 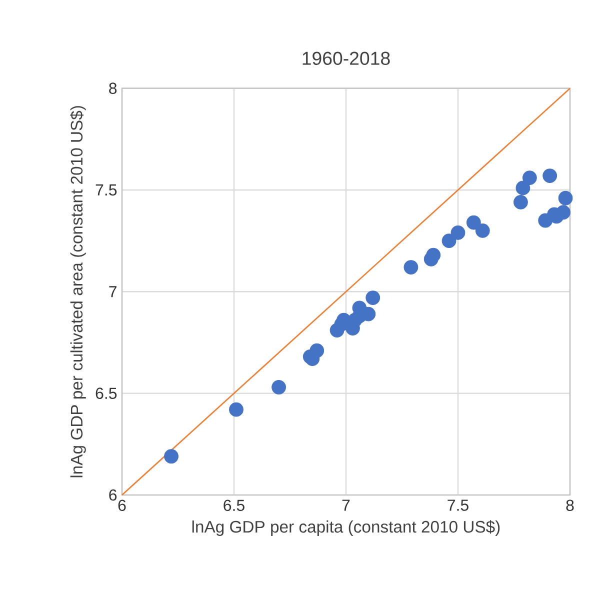 What do you see at coordinates (78, 292) in the screenshot?
I see `y-axis-title: lnAg GDP per cultivated area (constant 2010 US$)` at bounding box center [78, 292].